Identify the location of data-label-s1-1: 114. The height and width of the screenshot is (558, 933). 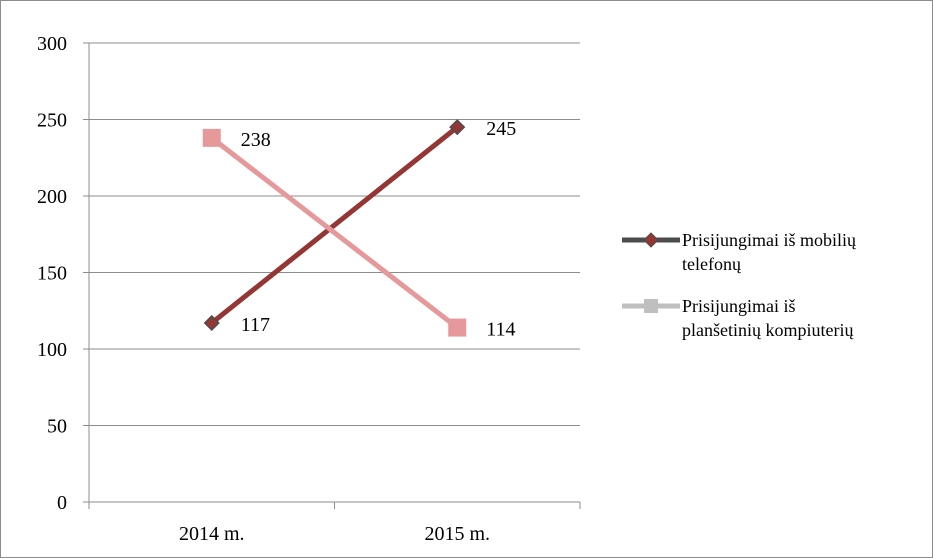
(500, 330).